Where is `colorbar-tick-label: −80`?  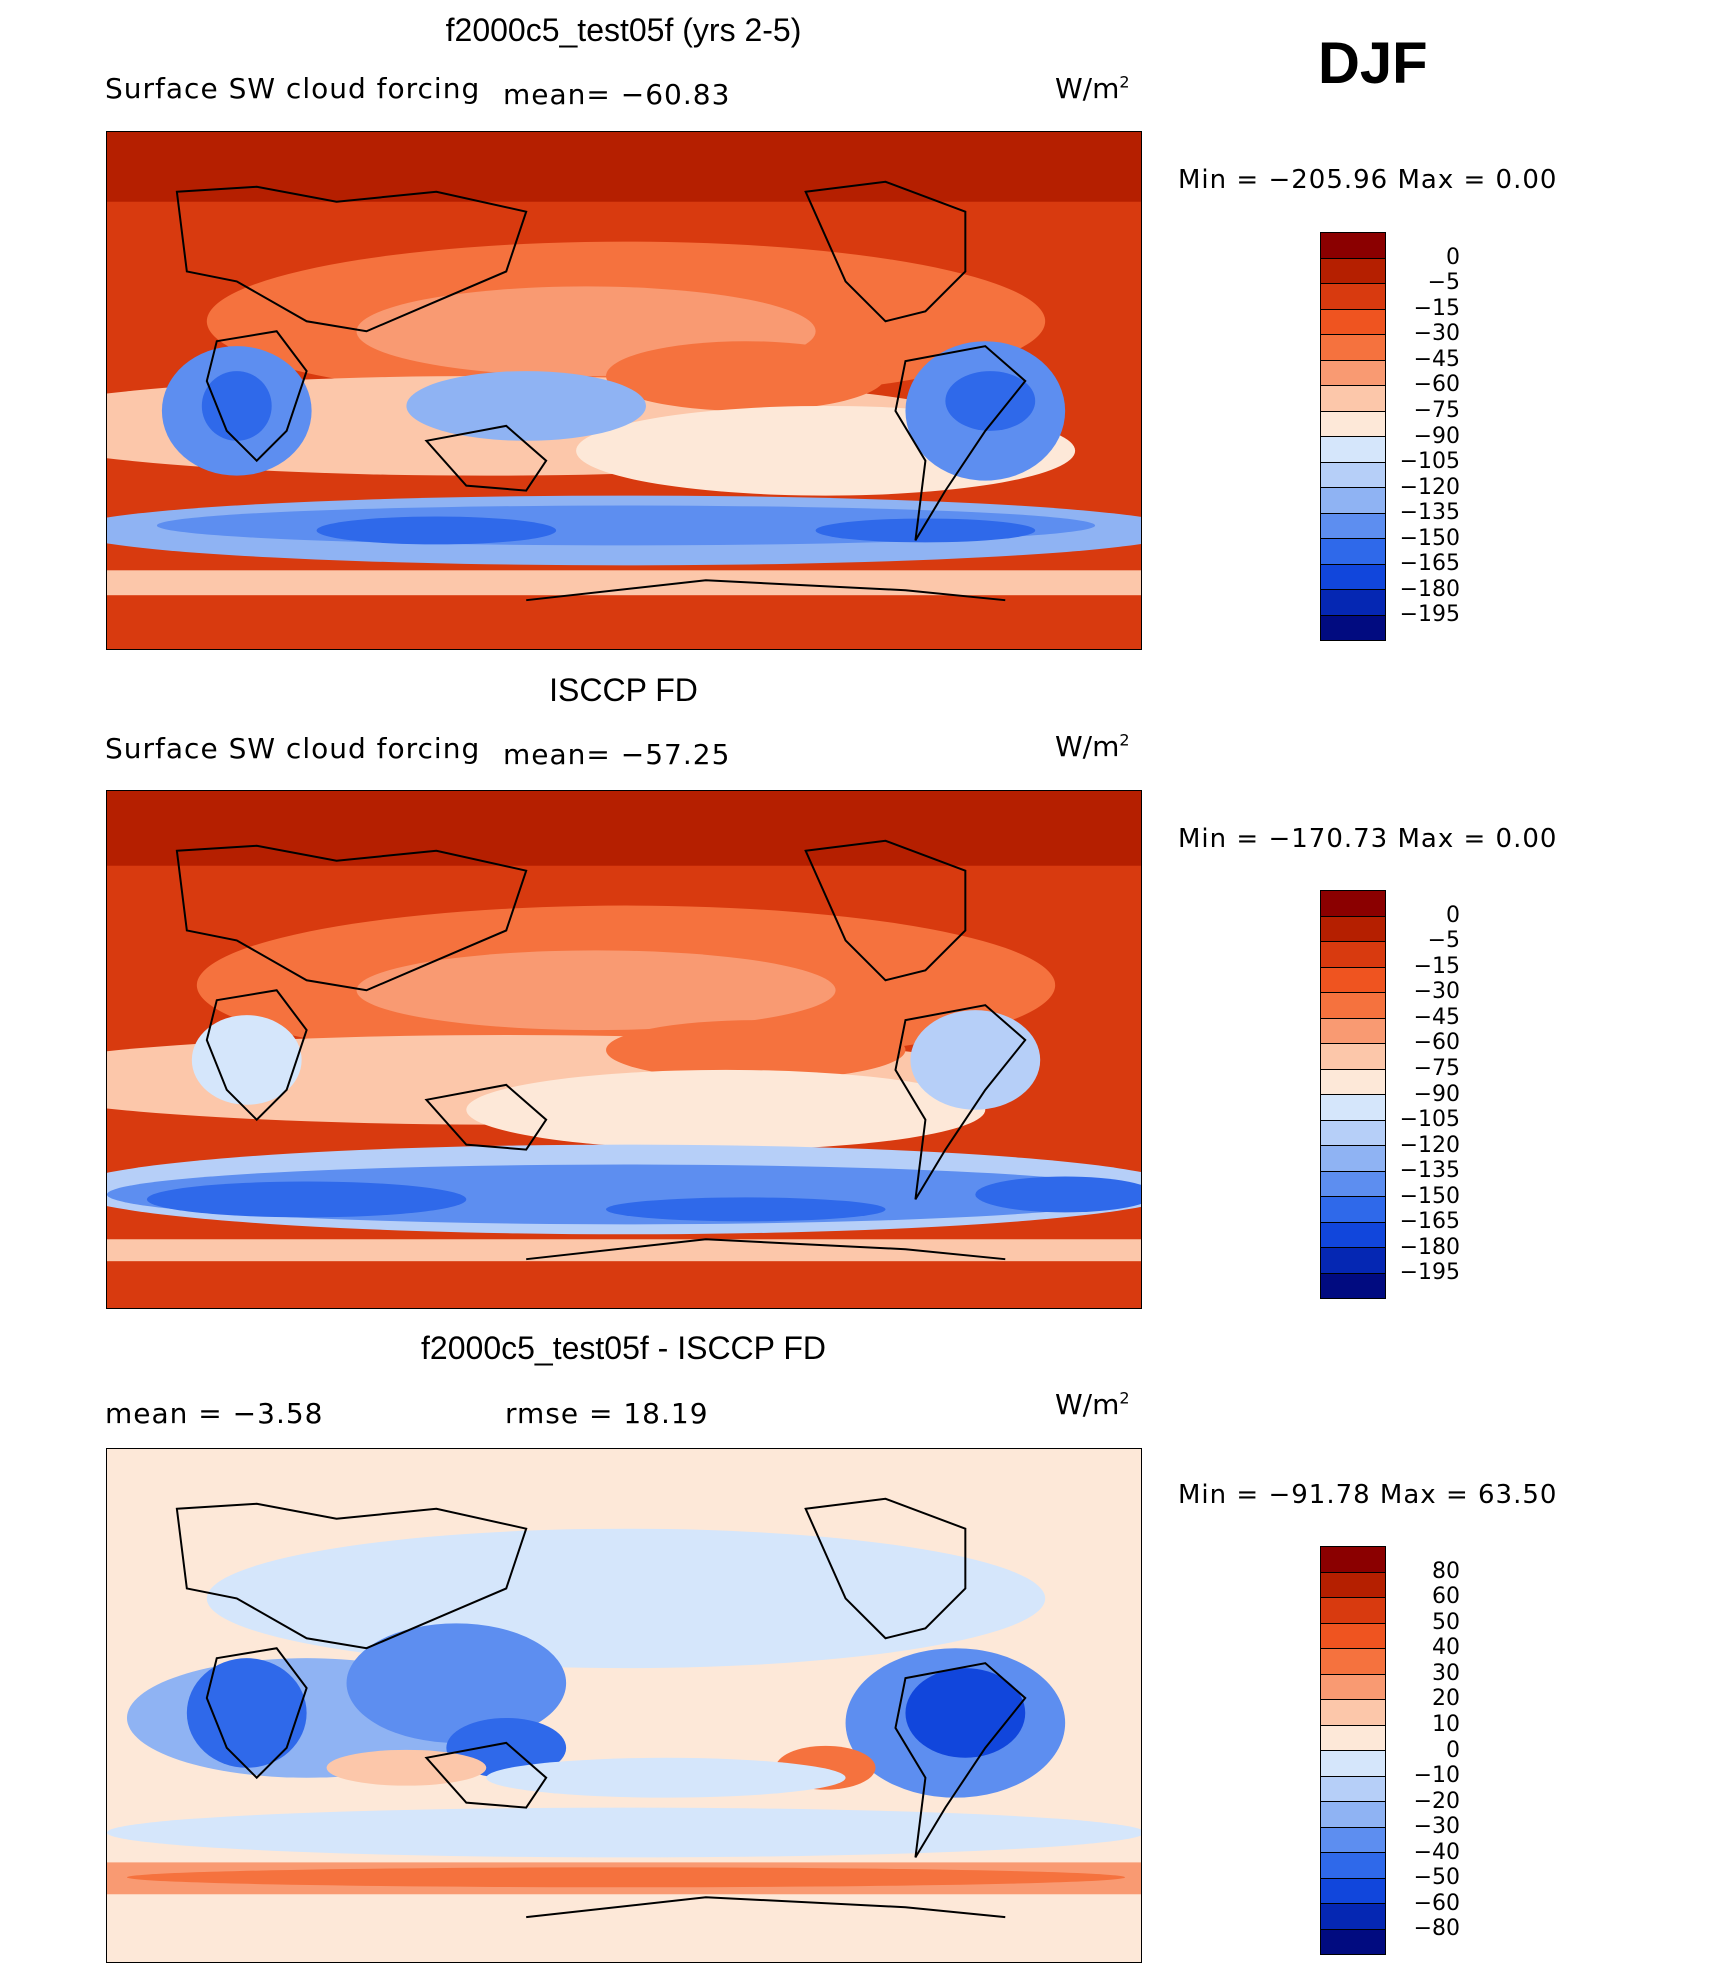 colorbar-tick-label: −80 is located at coordinates (1436, 1929).